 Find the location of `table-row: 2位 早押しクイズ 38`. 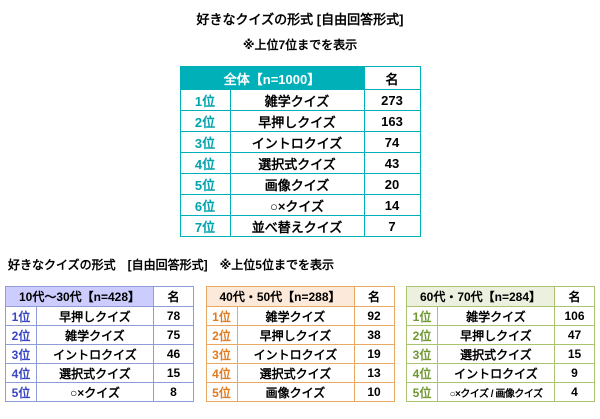

table-row: 2位 早押しクイズ 38 is located at coordinates (300, 335).